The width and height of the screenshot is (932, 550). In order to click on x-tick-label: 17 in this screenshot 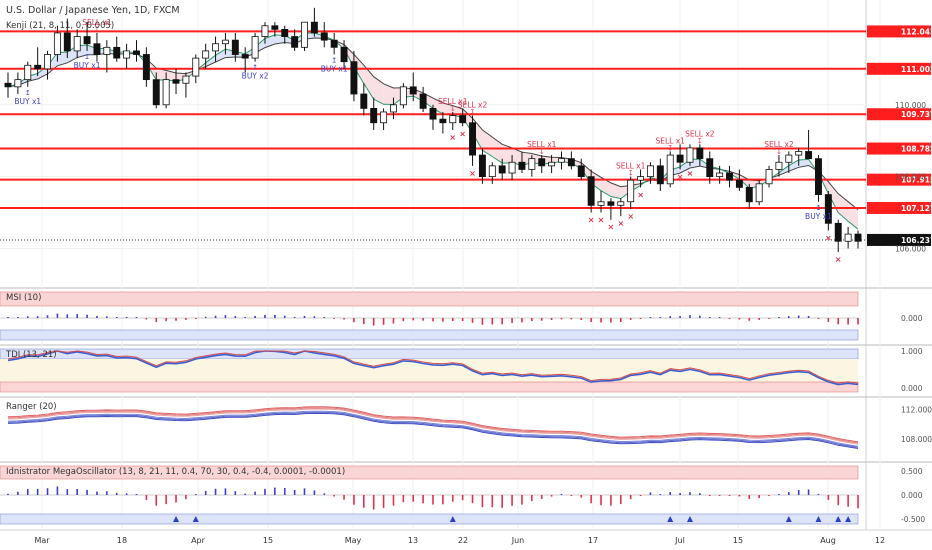, I will do `click(593, 540)`.